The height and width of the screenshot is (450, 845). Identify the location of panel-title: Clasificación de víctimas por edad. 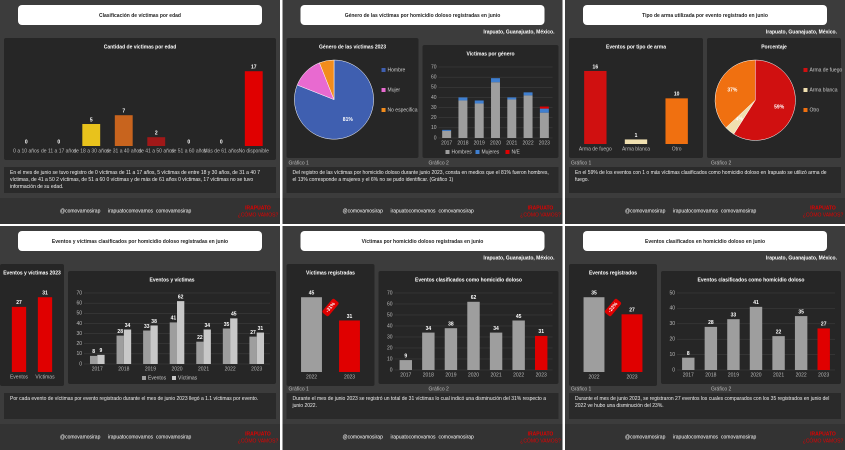
(140, 16).